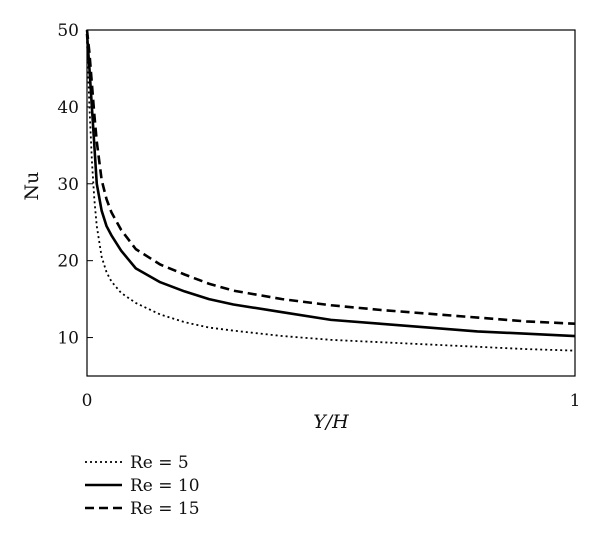  Describe the element at coordinates (68, 262) in the screenshot. I see `y-tick-label: 20` at that location.